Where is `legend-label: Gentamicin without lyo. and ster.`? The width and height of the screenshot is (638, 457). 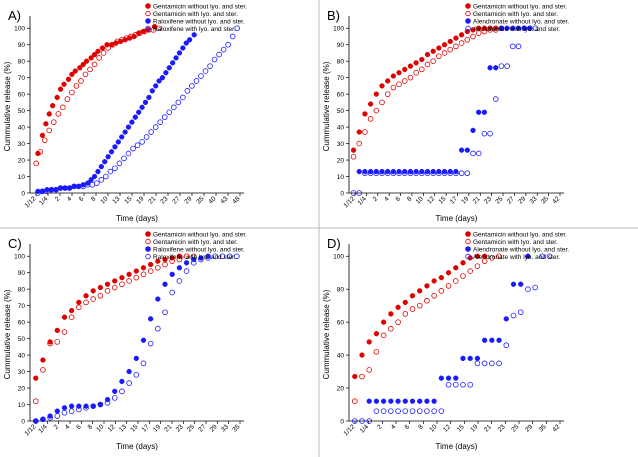
legend-label: Gentamicin without lyo. and ster. is located at coordinates (520, 6).